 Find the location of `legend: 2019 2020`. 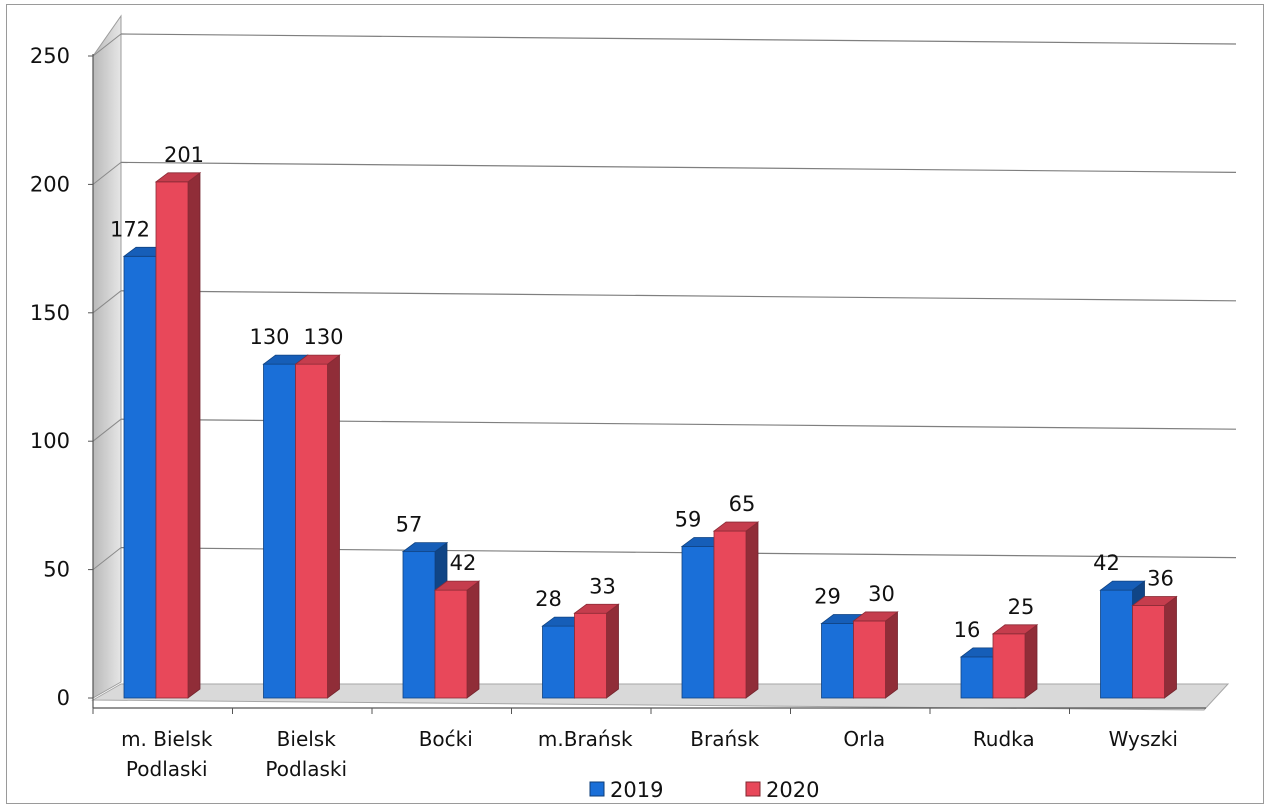

legend: 2019 2020 is located at coordinates (704, 790).